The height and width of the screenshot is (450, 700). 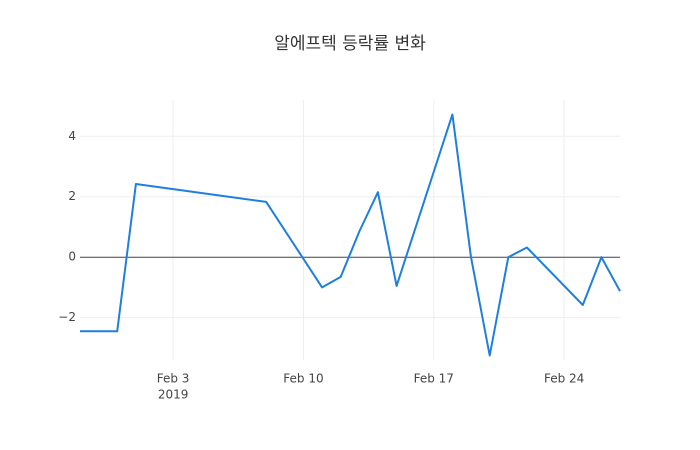 I want to click on x-tick-year: 2019, so click(x=173, y=395).